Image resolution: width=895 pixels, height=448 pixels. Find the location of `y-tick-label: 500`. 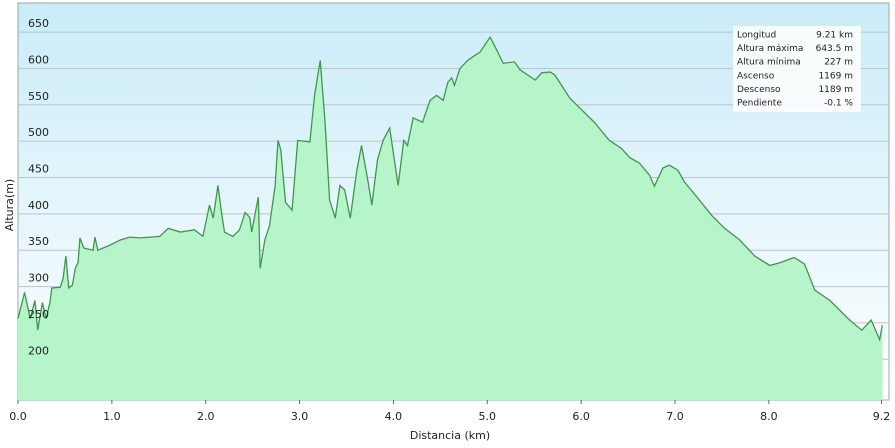

y-tick-label: 500 is located at coordinates (38, 132).